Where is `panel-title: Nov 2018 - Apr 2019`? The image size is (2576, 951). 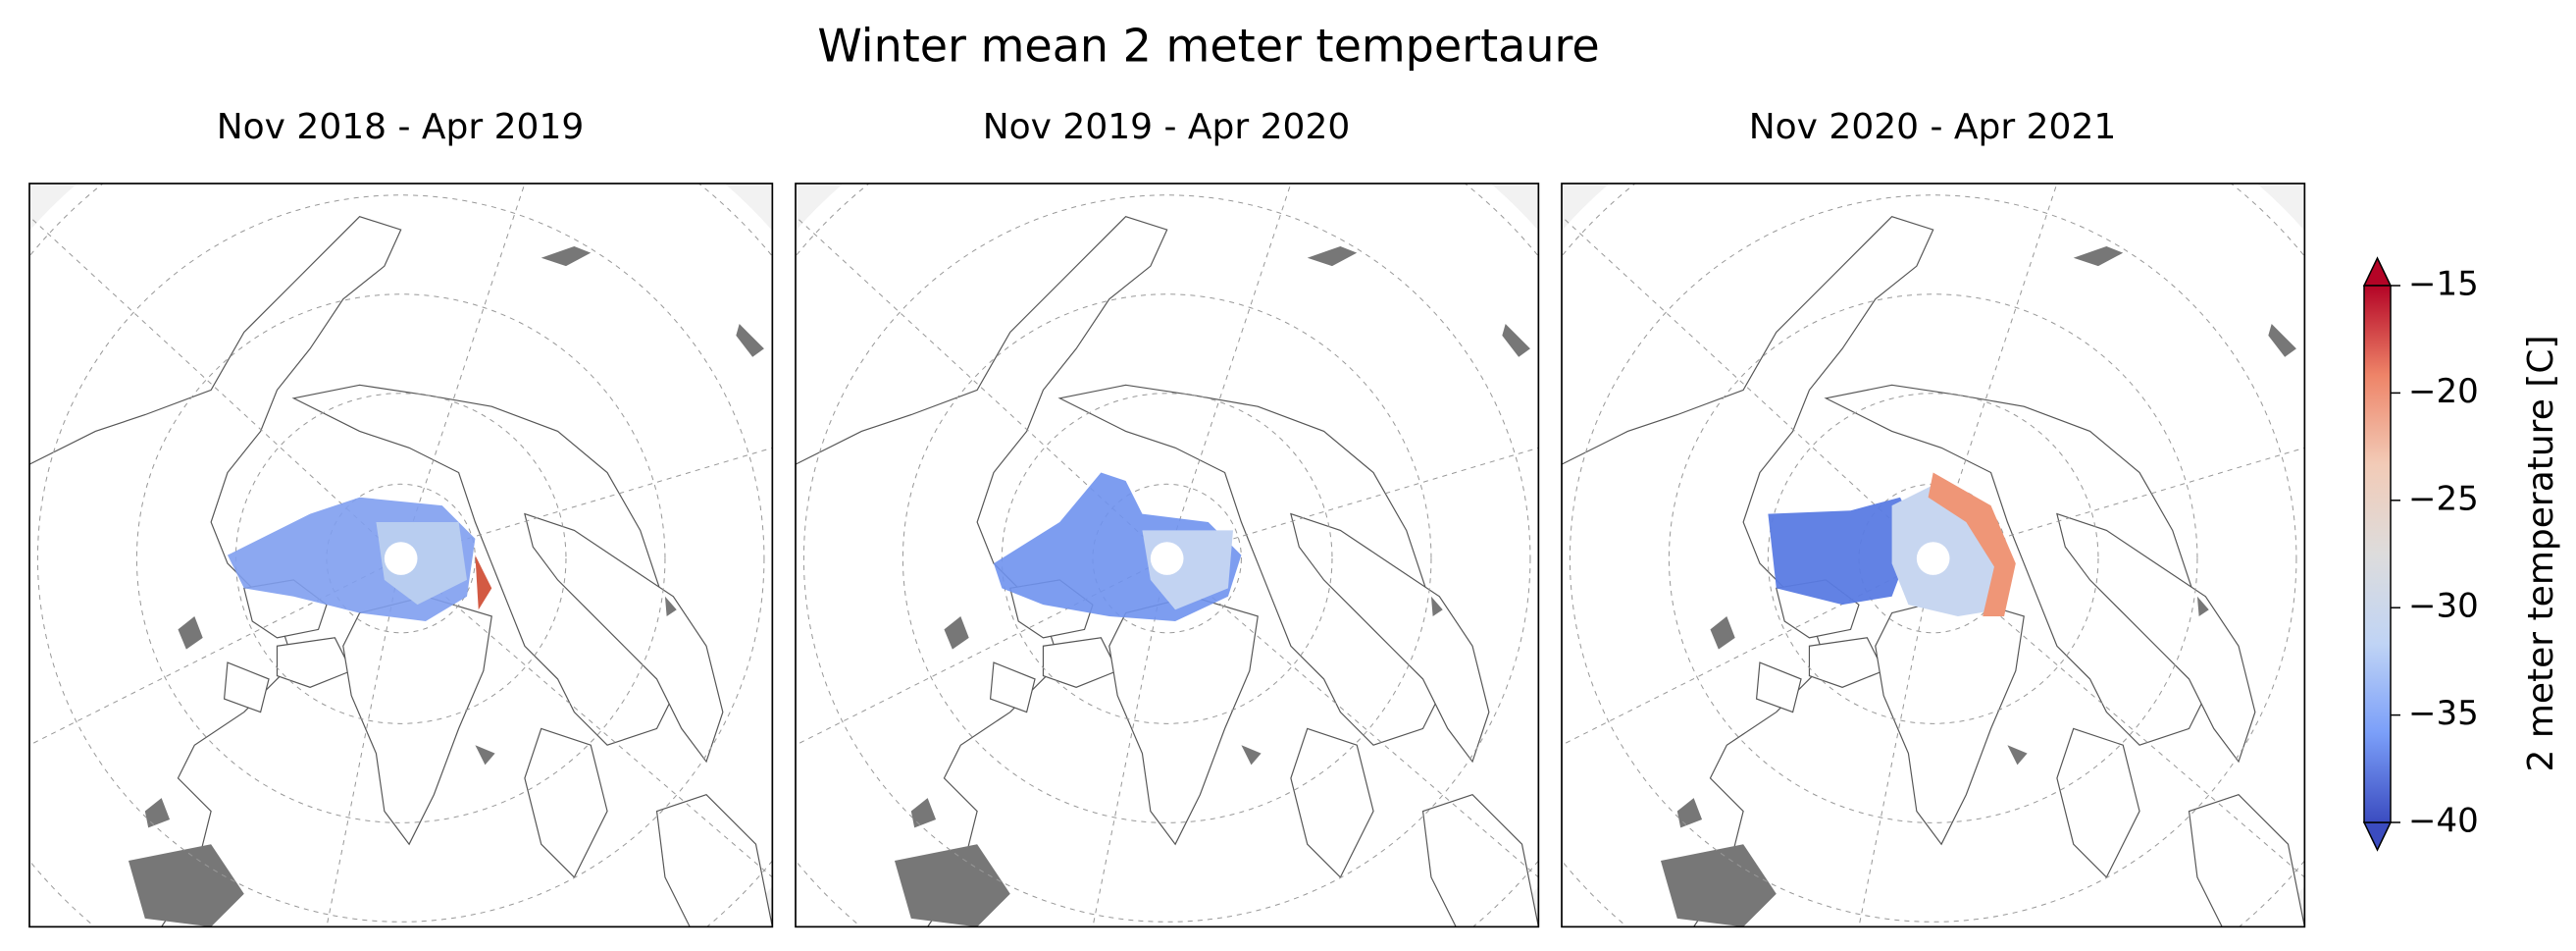
panel-title: Nov 2018 - Apr 2019 is located at coordinates (401, 127).